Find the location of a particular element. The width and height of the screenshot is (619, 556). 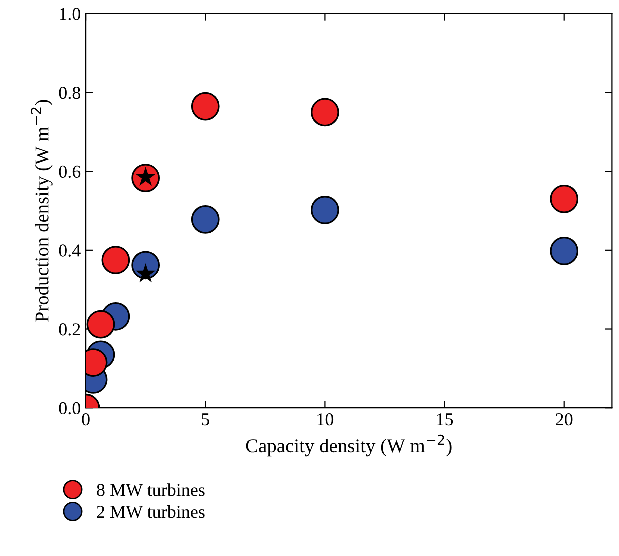

x-axis-title: Capacity density (W m$^{−2}$) is located at coordinates (349, 445).